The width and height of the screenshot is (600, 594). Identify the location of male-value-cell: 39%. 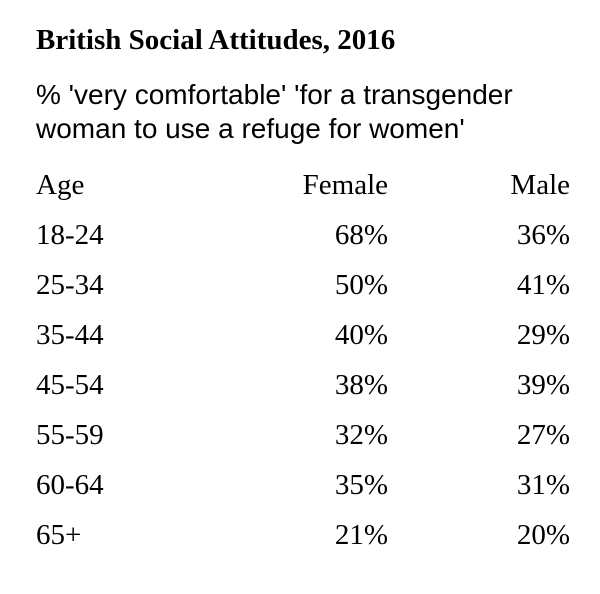
(543, 384).